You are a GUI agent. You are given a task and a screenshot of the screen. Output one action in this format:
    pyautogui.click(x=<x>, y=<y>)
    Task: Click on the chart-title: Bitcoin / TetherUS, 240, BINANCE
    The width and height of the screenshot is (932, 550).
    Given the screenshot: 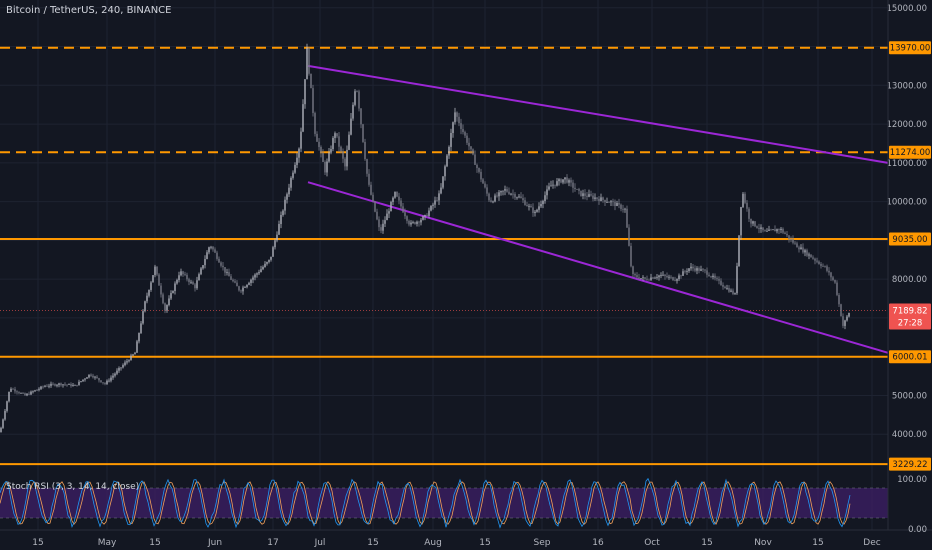 What is the action you would take?
    pyautogui.click(x=89, y=10)
    